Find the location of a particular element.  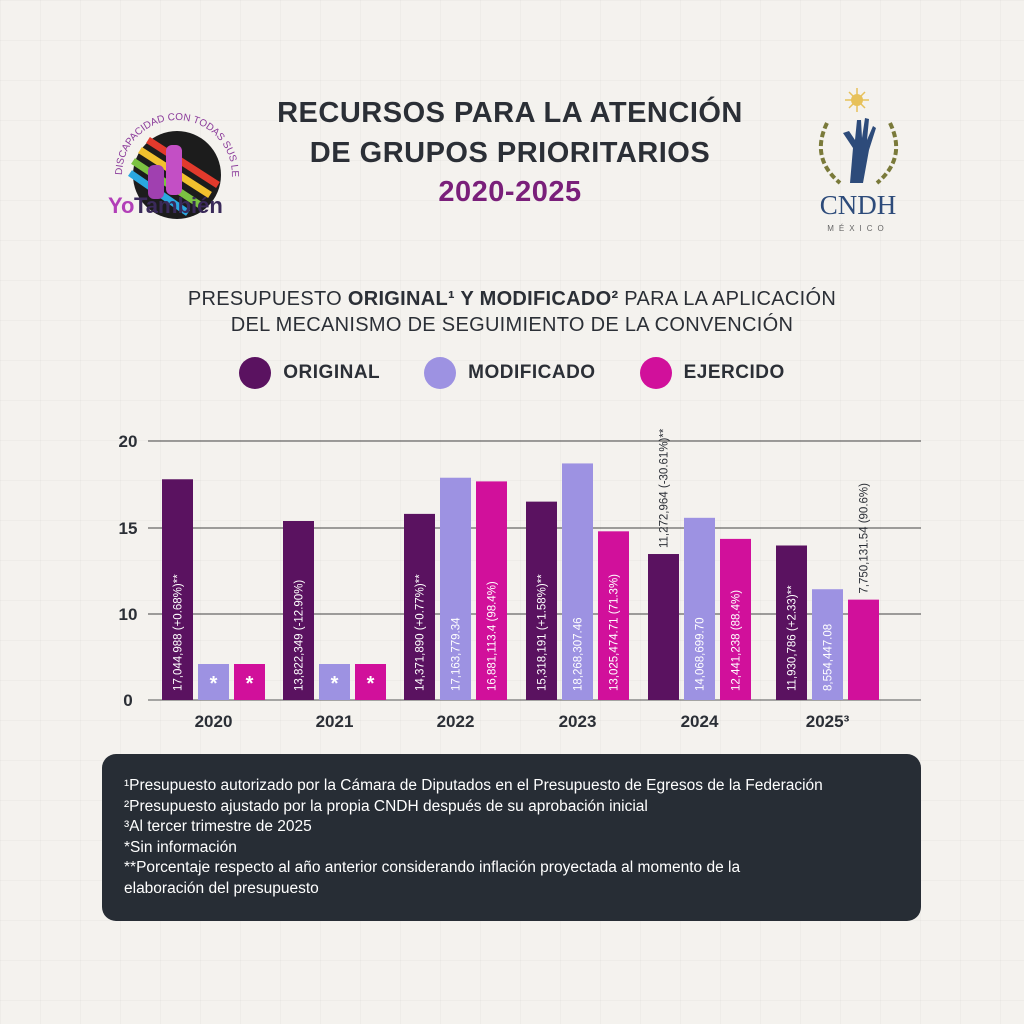

x-tick-label: 2024 is located at coordinates (700, 721).